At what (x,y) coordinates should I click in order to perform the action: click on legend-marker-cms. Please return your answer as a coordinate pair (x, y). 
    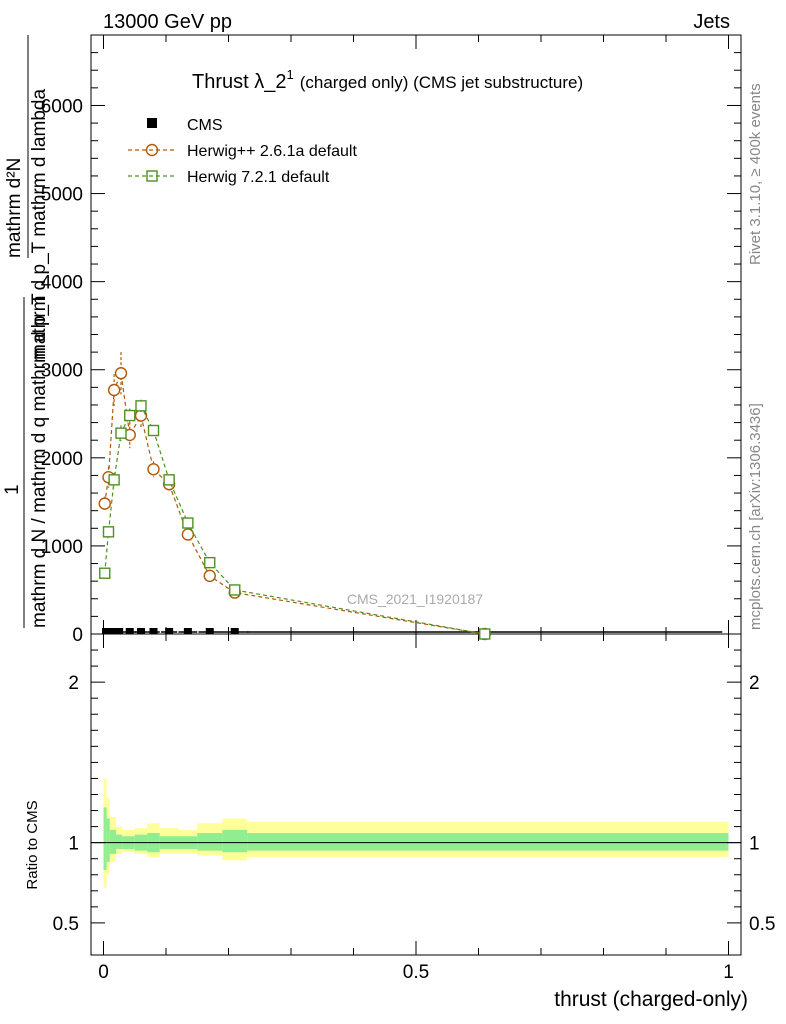
    Looking at the image, I should click on (152, 123).